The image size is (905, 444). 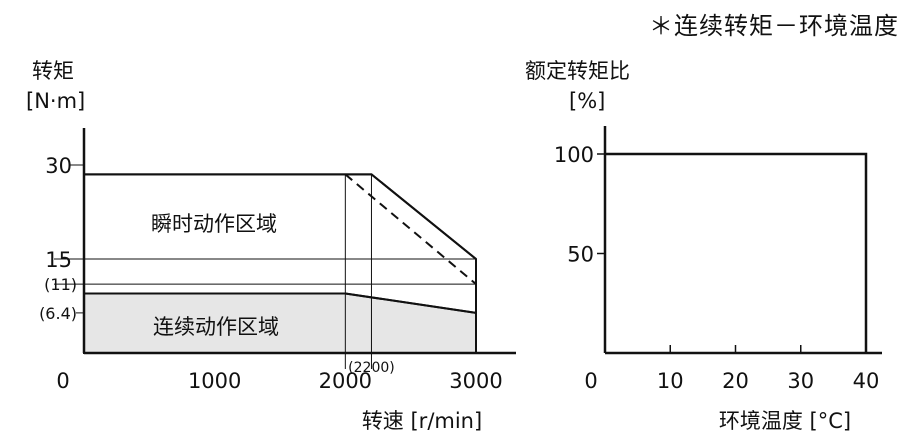 I want to click on x-tick-label-40: 40, so click(x=866, y=381).